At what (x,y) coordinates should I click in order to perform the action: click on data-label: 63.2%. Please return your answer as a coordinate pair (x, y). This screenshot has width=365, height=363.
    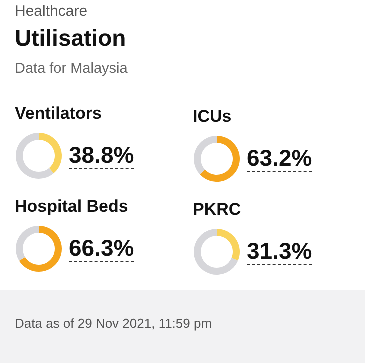
    Looking at the image, I should click on (279, 158).